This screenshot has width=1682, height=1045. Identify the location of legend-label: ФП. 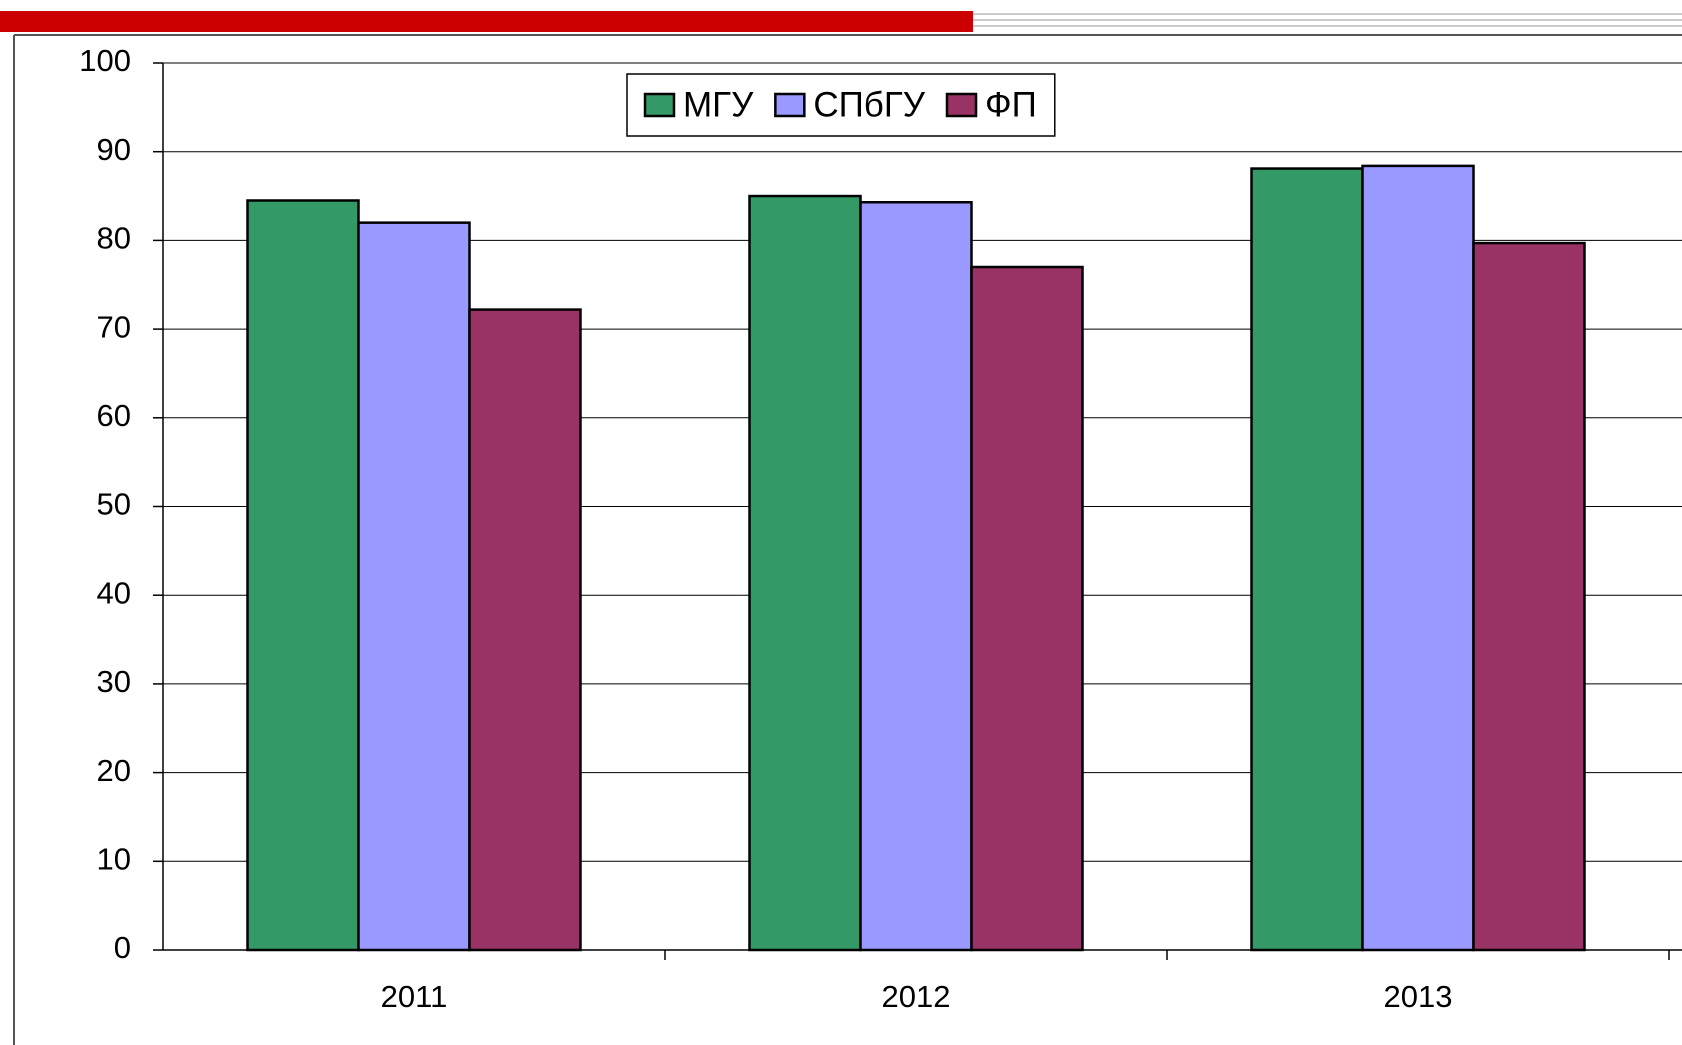
(1011, 104).